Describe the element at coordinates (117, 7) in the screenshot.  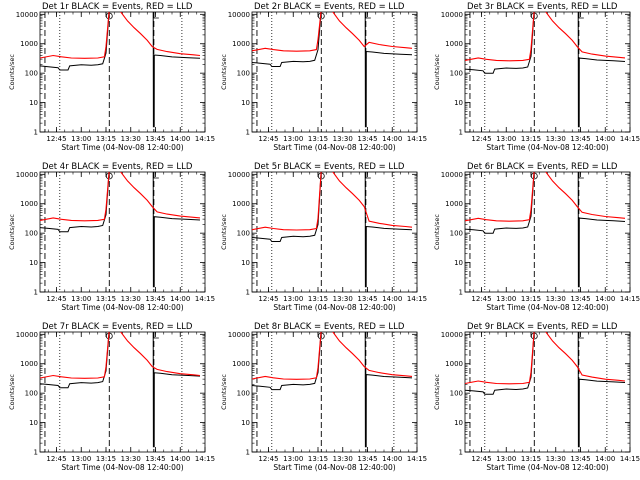
I see `panel-title: Det 1r BLACK = Events, RED = LLD` at that location.